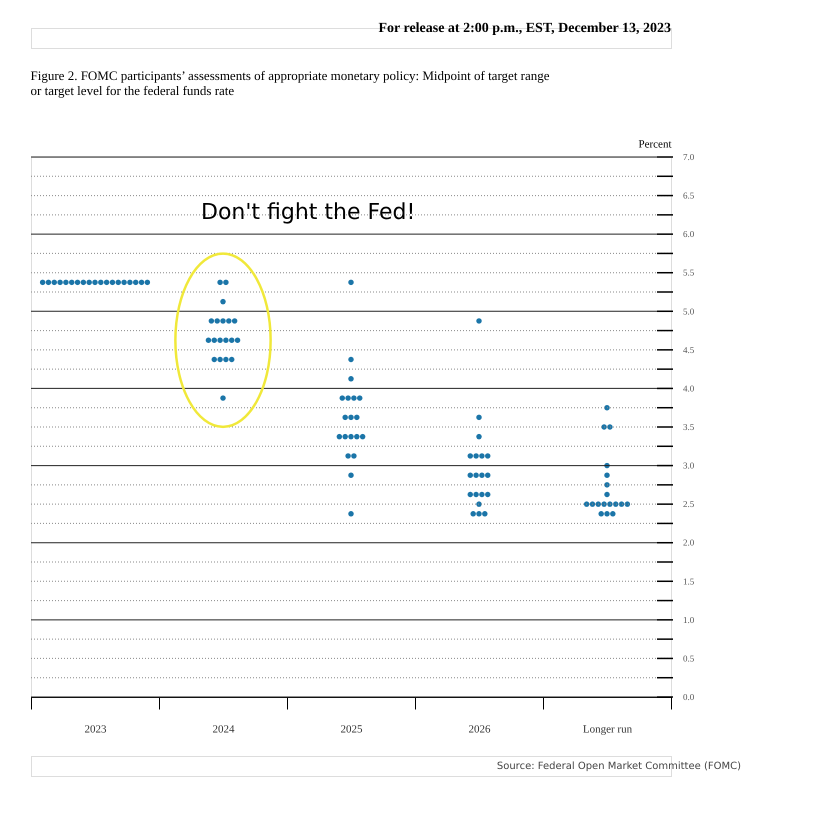  Describe the element at coordinates (689, 311) in the screenshot. I see `y-tick-label: 5.0` at that location.